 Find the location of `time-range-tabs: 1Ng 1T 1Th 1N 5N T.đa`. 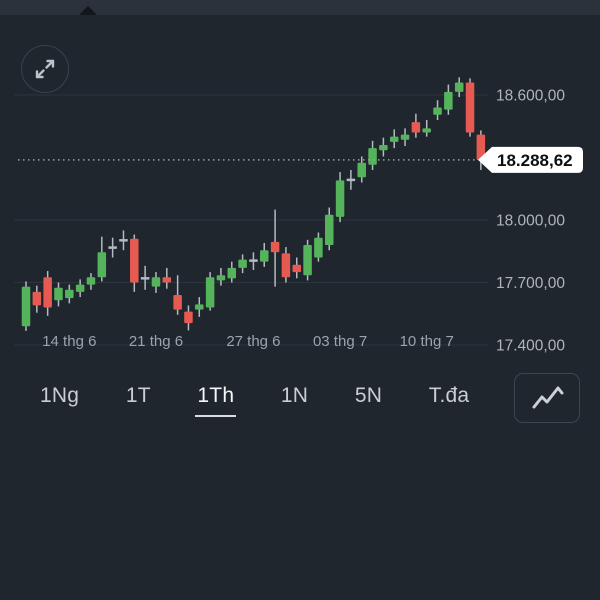

time-range-tabs: 1Ng 1T 1Th 1N 5N T.đa is located at coordinates (300, 398).